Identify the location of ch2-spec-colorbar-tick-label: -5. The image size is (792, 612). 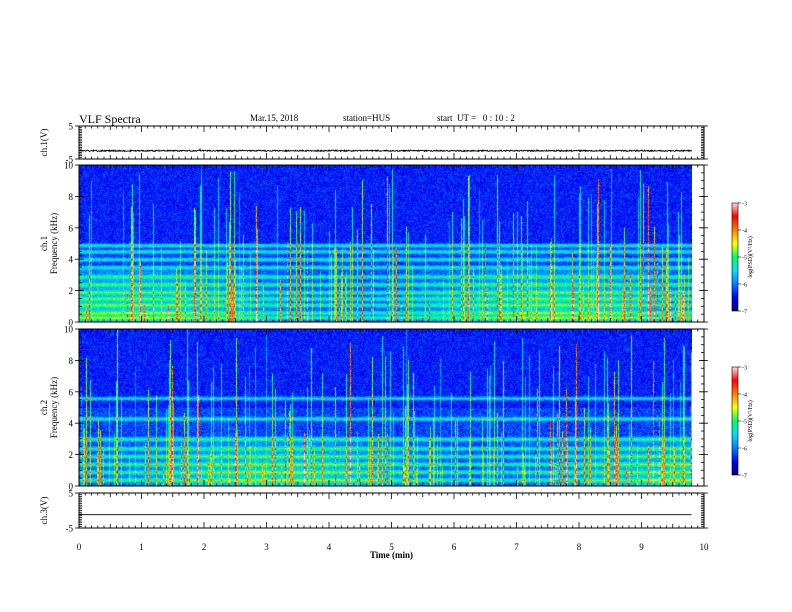
(744, 423).